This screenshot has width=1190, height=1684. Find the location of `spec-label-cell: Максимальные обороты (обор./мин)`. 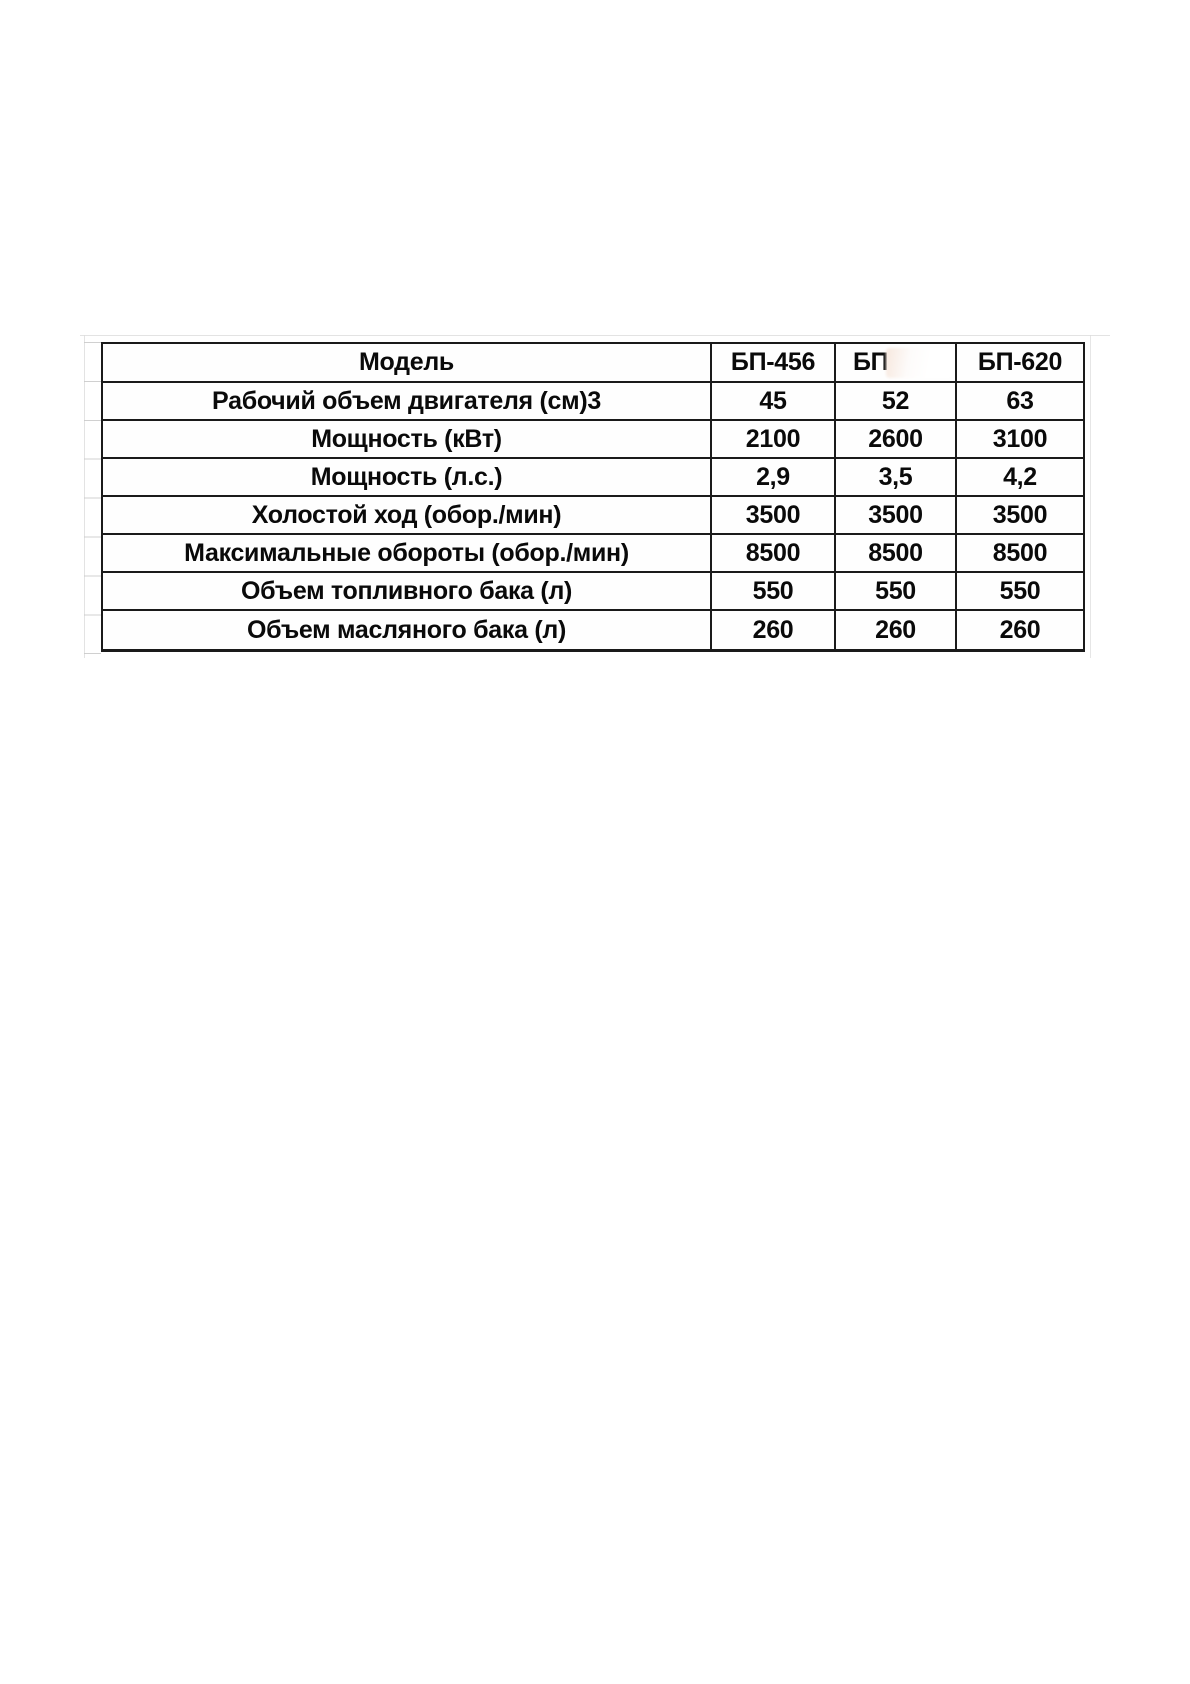

spec-label-cell: Максимальные обороты (обор./мин) is located at coordinates (407, 554).